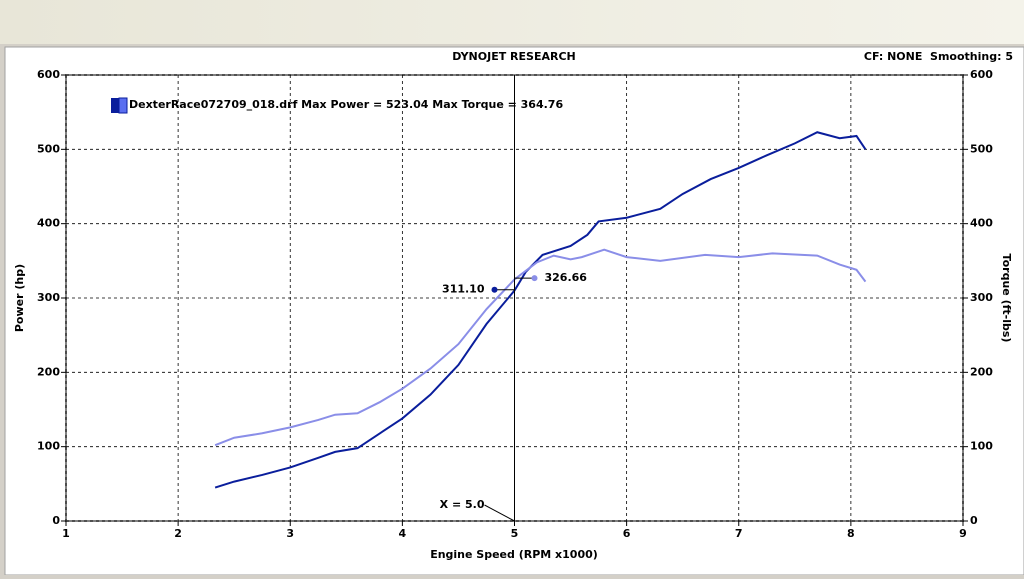  Describe the element at coordinates (499, 513) in the screenshot. I see `cursor-leader` at that location.